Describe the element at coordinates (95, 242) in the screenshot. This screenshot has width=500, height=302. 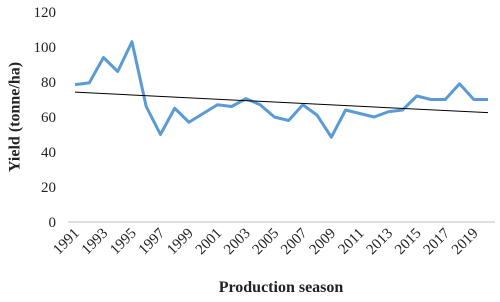
I see `x-tick-label: 1993` at that location.